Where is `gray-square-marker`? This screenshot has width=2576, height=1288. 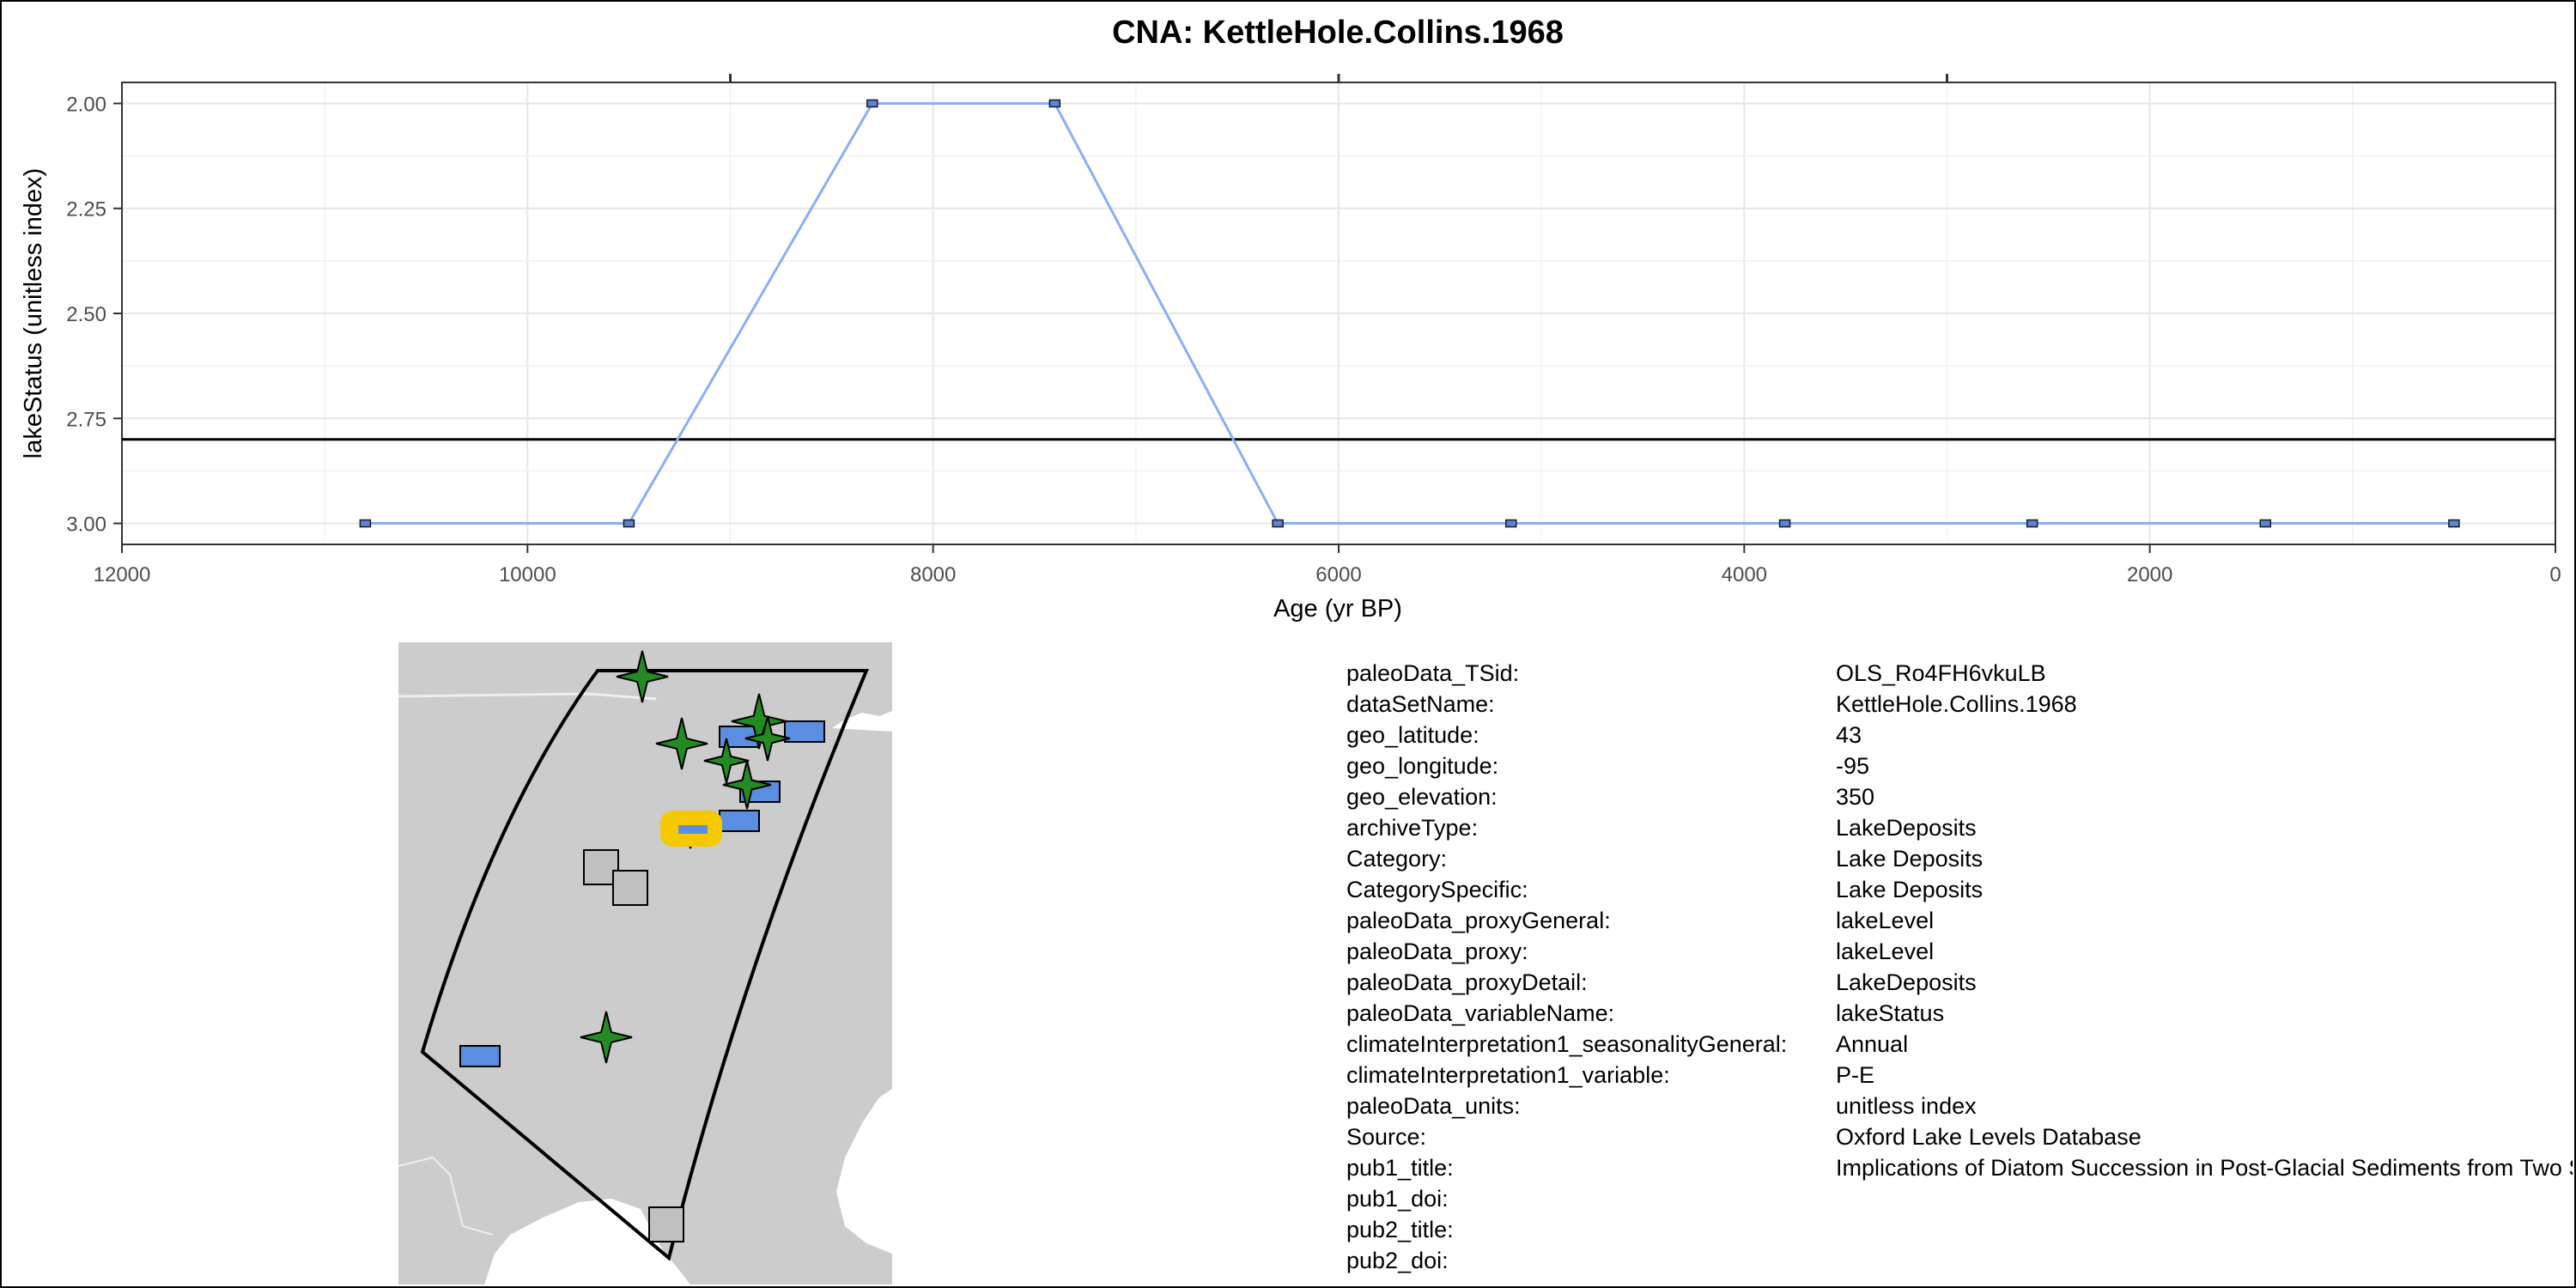
gray-square-marker is located at coordinates (630, 888).